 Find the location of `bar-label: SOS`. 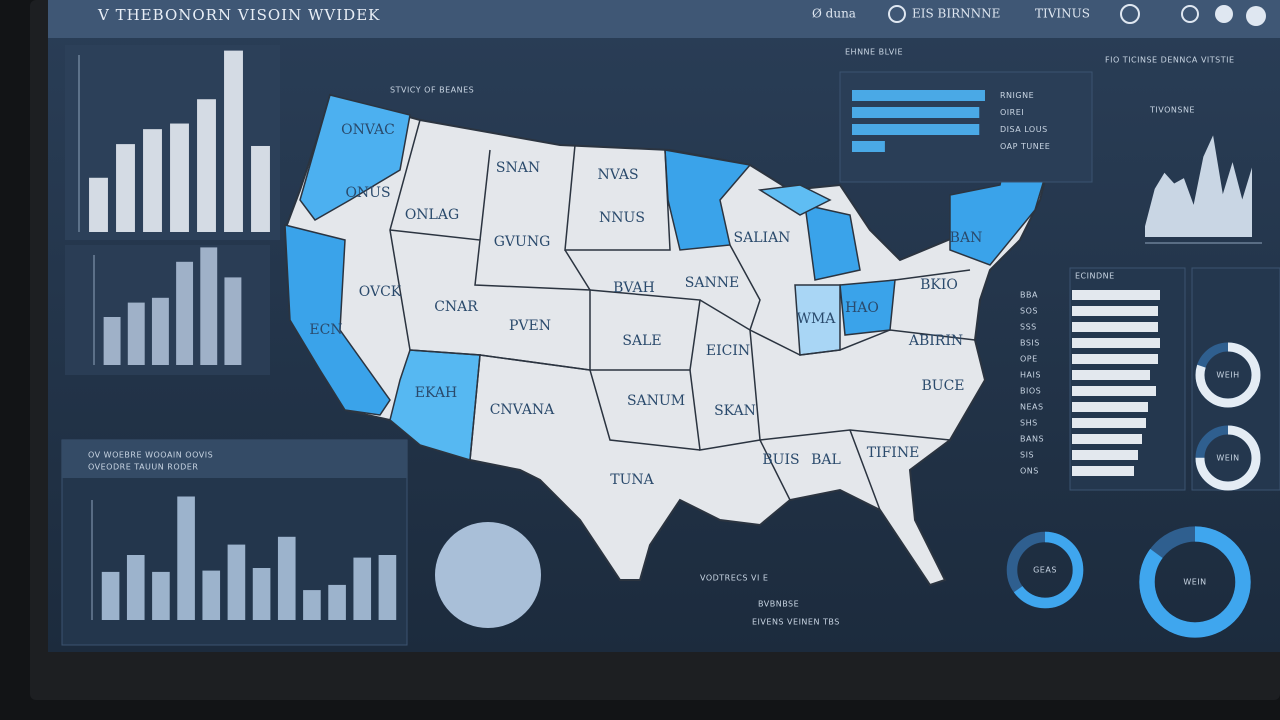

bar-label: SOS is located at coordinates (1029, 311).